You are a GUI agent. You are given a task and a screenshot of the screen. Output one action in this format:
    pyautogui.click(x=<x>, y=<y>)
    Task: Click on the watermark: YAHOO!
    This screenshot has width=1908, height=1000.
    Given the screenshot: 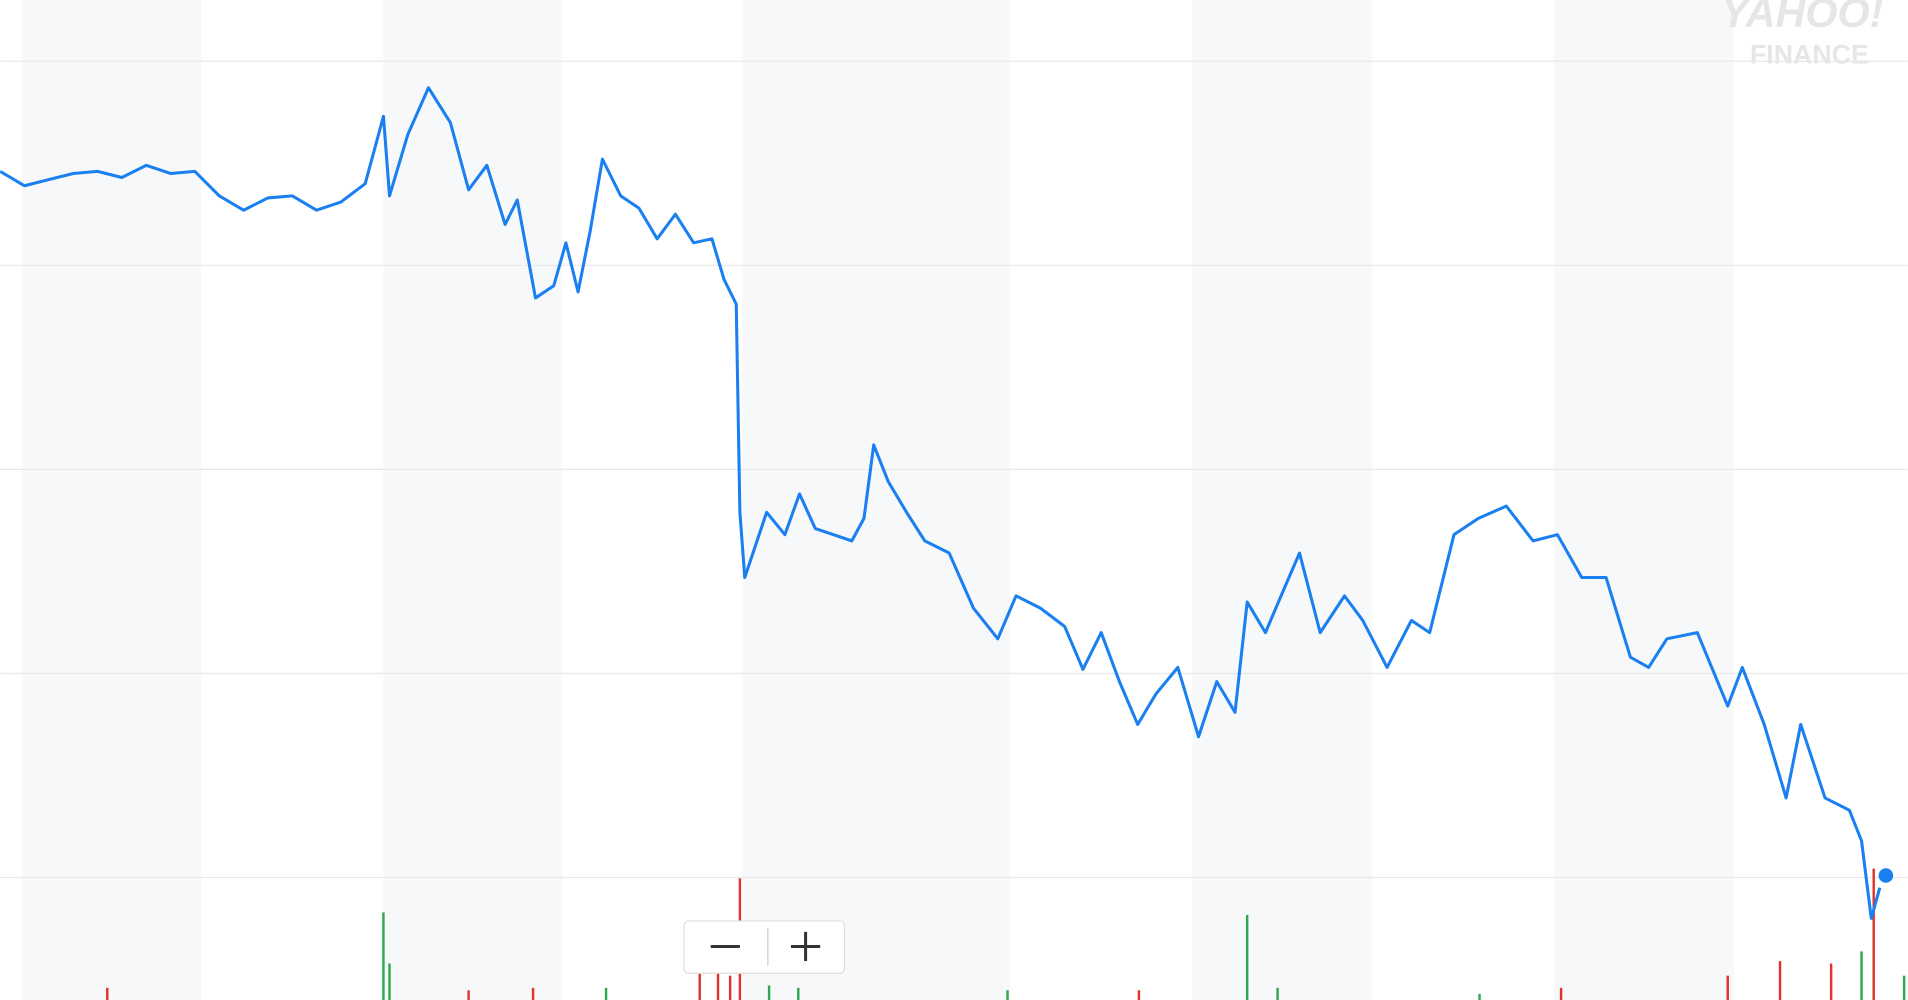 What is the action you would take?
    pyautogui.click(x=1802, y=18)
    